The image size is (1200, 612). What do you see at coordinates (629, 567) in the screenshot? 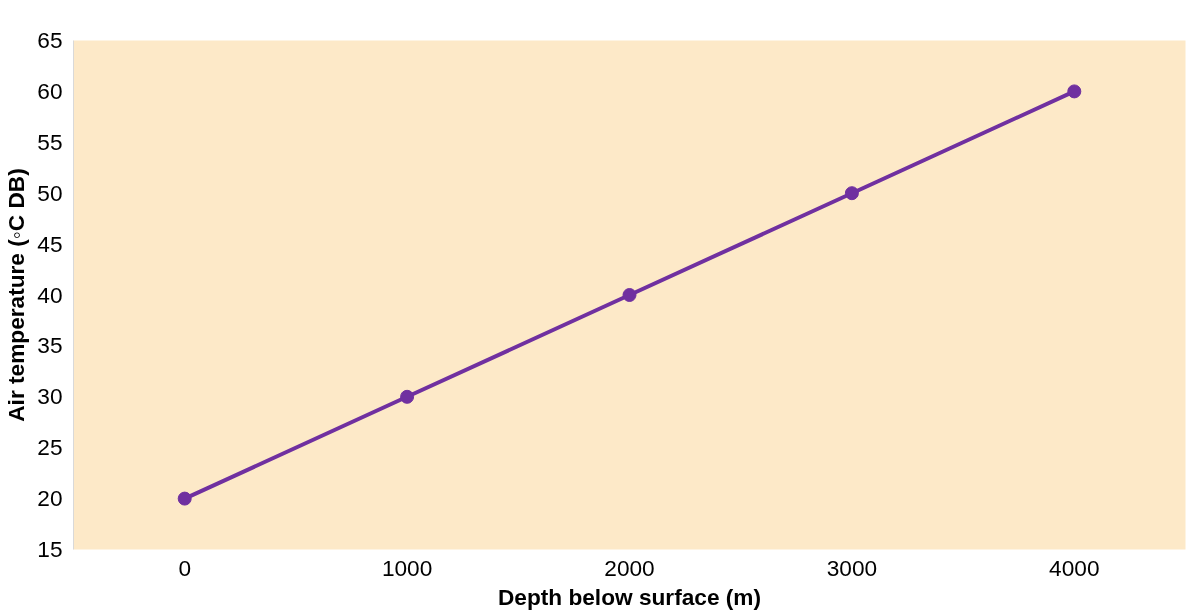
I see `x-tick-label: 2000` at bounding box center [629, 567].